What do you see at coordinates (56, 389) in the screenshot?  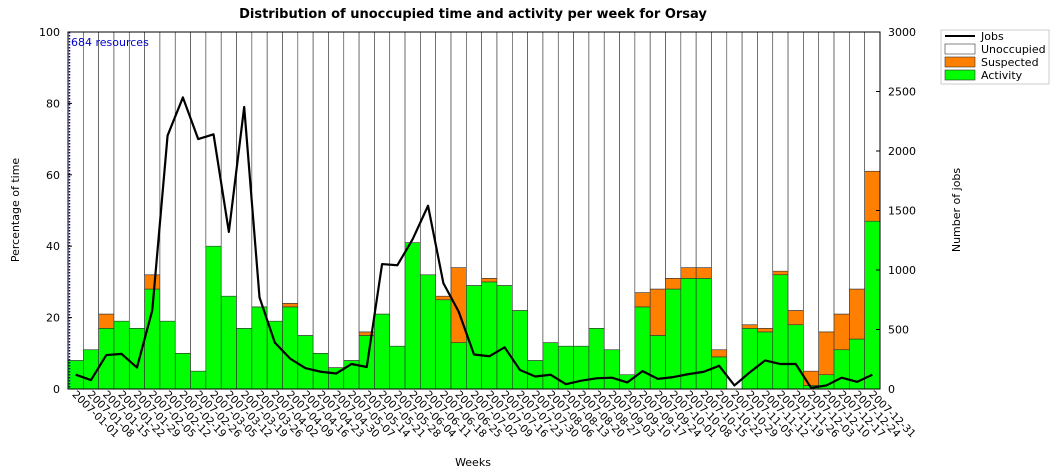 I see `y-tick-label: 0` at bounding box center [56, 389].